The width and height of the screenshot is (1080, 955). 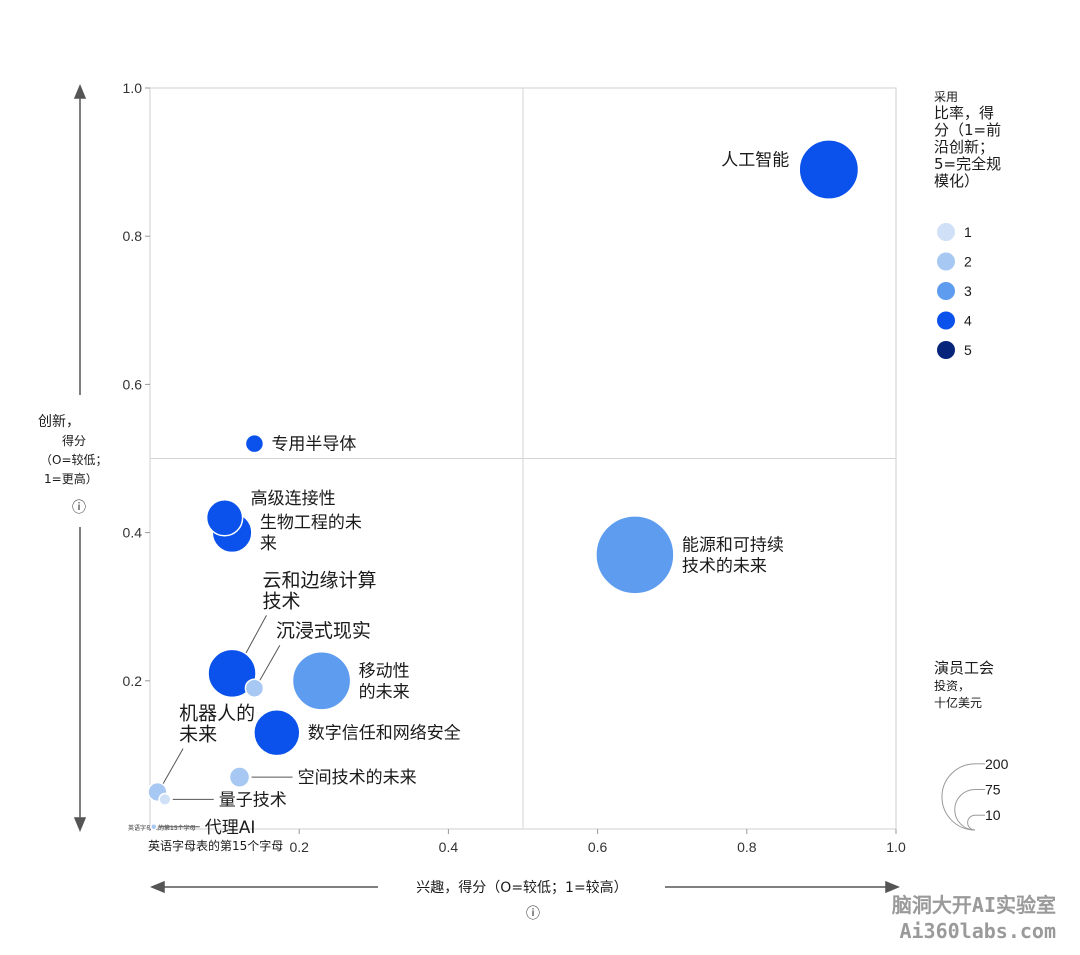 What do you see at coordinates (968, 321) in the screenshot?
I see `color-legend-label: 4` at bounding box center [968, 321].